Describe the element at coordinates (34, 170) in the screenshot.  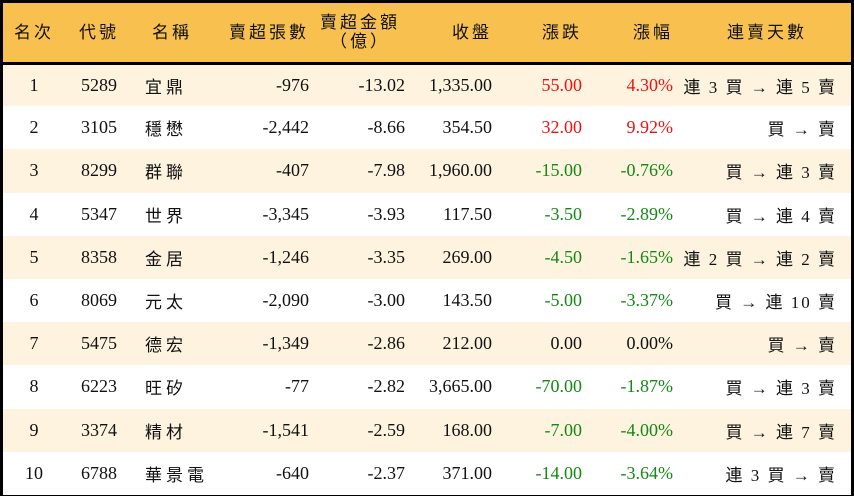
I see `rank-cell: 3` at that location.